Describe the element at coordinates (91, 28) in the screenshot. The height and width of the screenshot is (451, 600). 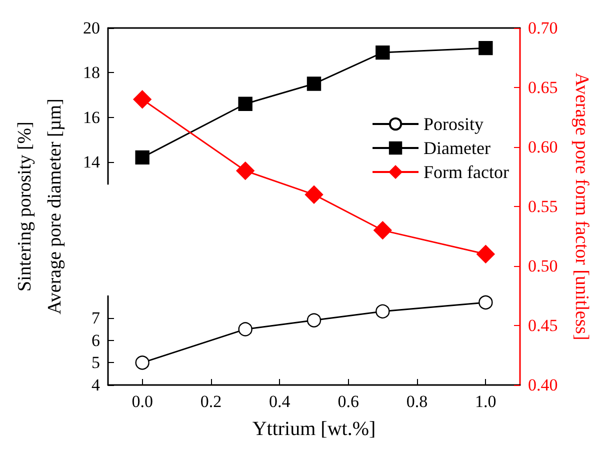
I see `y-tick-label: 20` at that location.